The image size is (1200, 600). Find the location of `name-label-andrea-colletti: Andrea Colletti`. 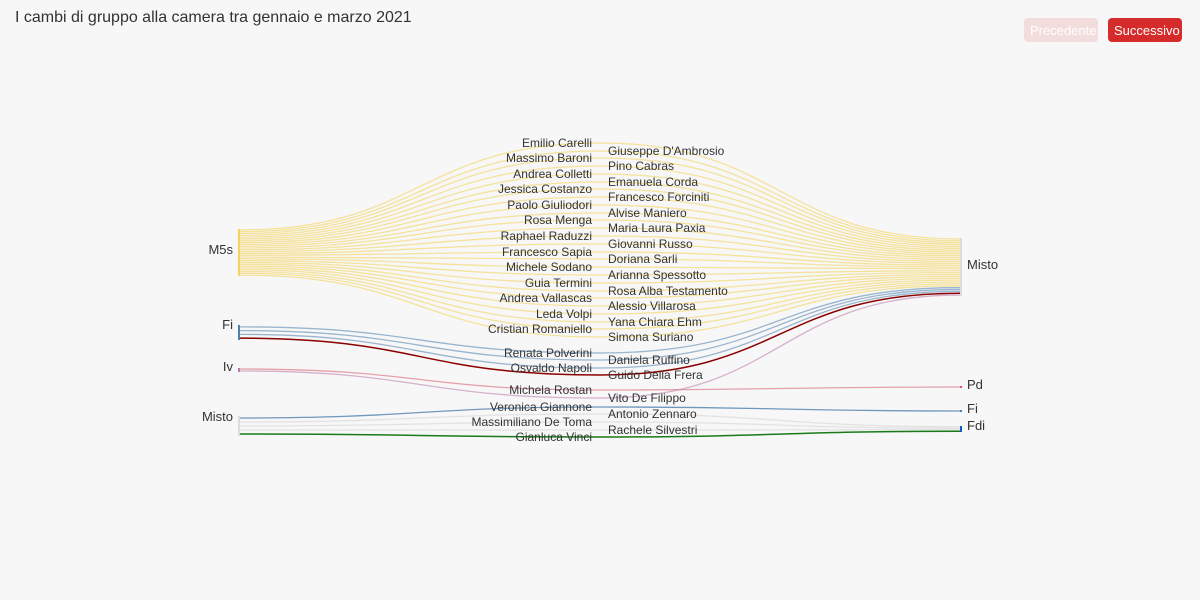

name-label-andrea-colletti: Andrea Colletti is located at coordinates (552, 174).